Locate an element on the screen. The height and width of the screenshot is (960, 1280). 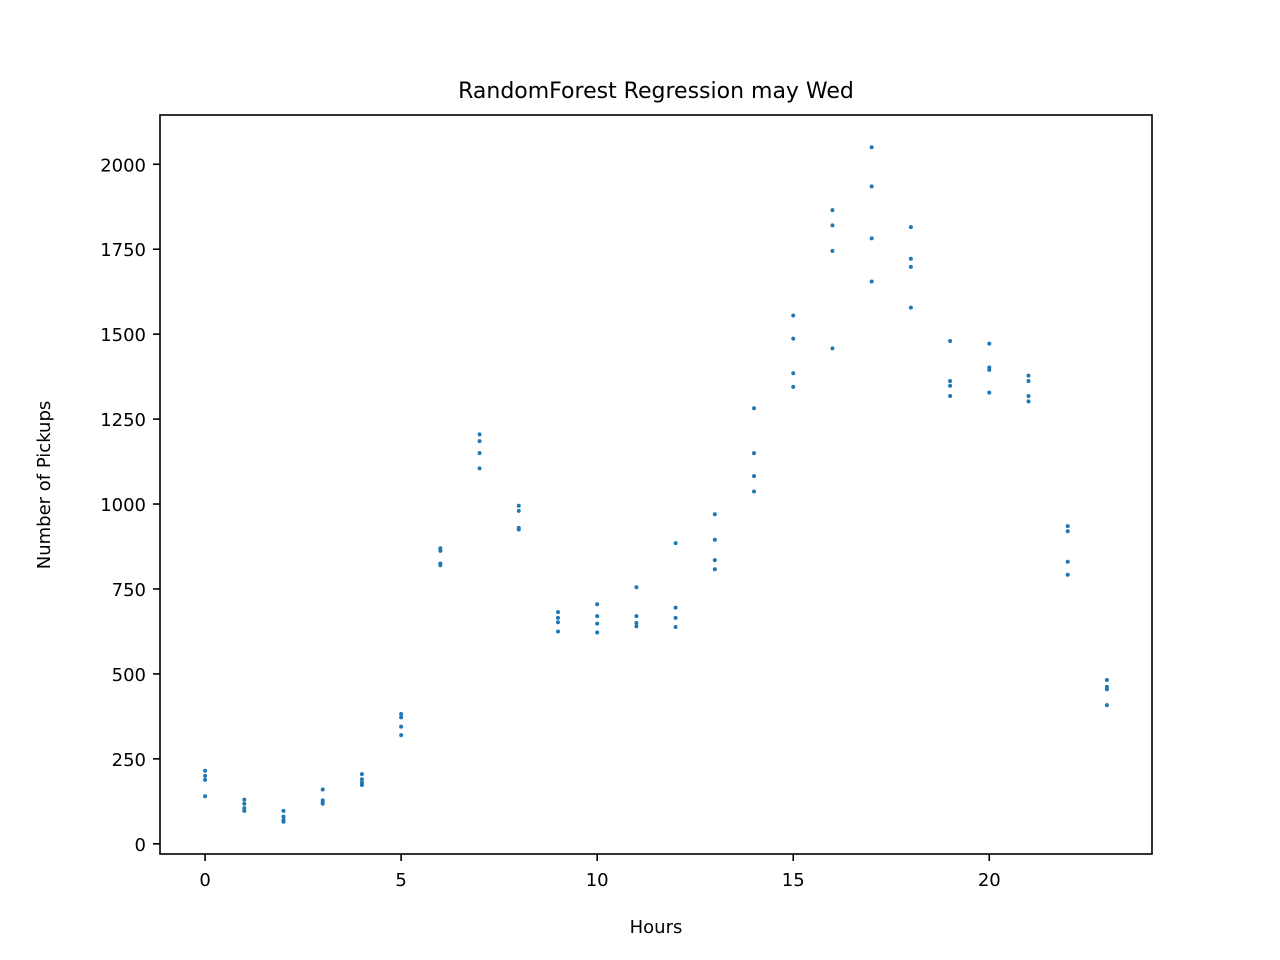
y-axis: 0 250 500 750 1000 1250 1500 1750 2000 is located at coordinates (130, 505).